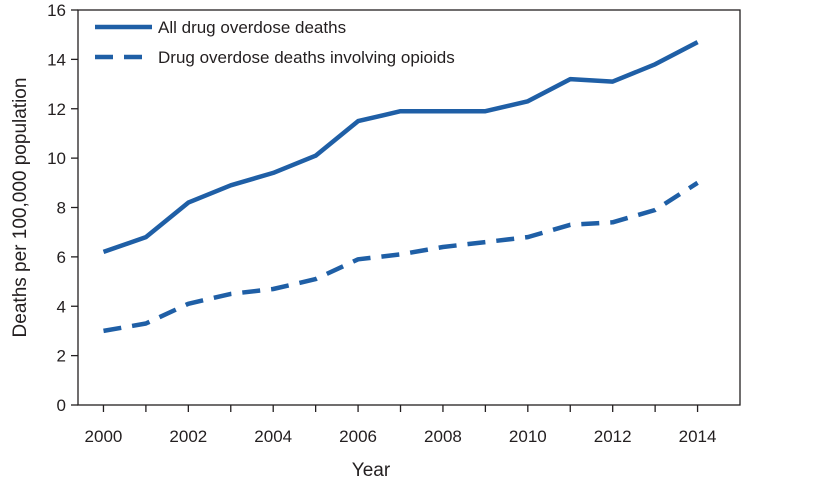 The image size is (826, 486). I want to click on y-tick-label: 8, so click(61, 208).